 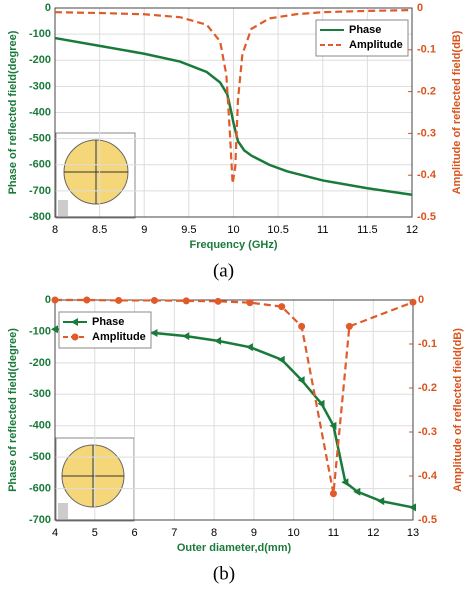 What do you see at coordinates (188, 230) in the screenshot?
I see `x-tick-label: 9.5` at bounding box center [188, 230].